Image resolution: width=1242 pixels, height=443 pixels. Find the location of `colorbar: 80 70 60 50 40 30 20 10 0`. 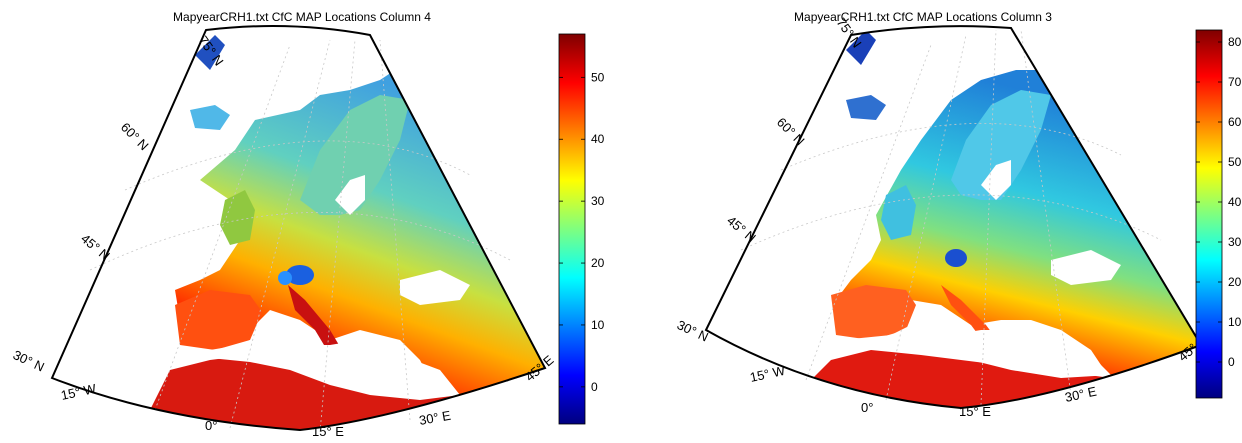

colorbar: 80 70 60 50 40 30 20 10 0 is located at coordinates (1218, 214).